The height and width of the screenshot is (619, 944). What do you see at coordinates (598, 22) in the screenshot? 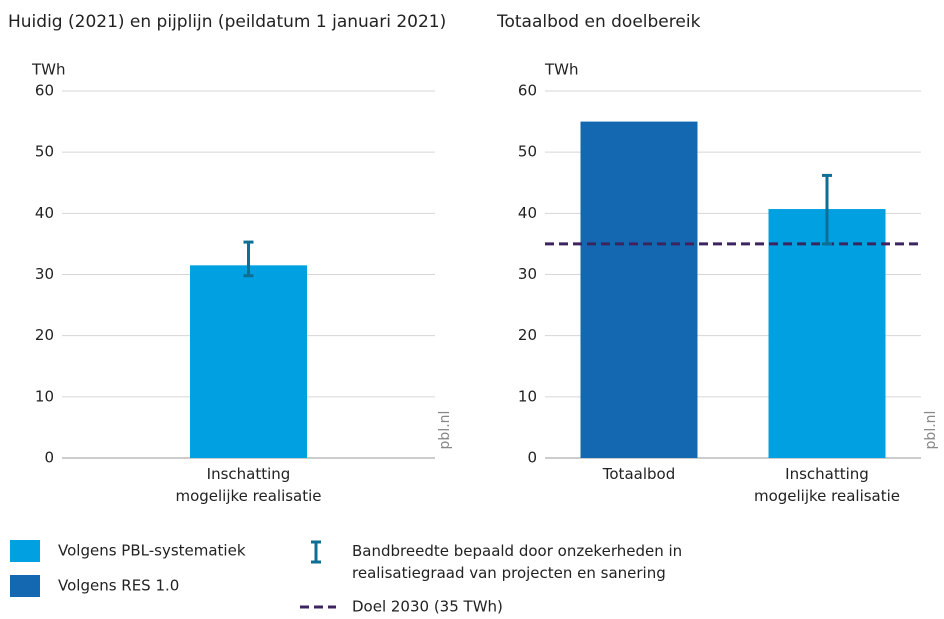
I see `chart-title: Totaalbod en doelbereik` at bounding box center [598, 22].